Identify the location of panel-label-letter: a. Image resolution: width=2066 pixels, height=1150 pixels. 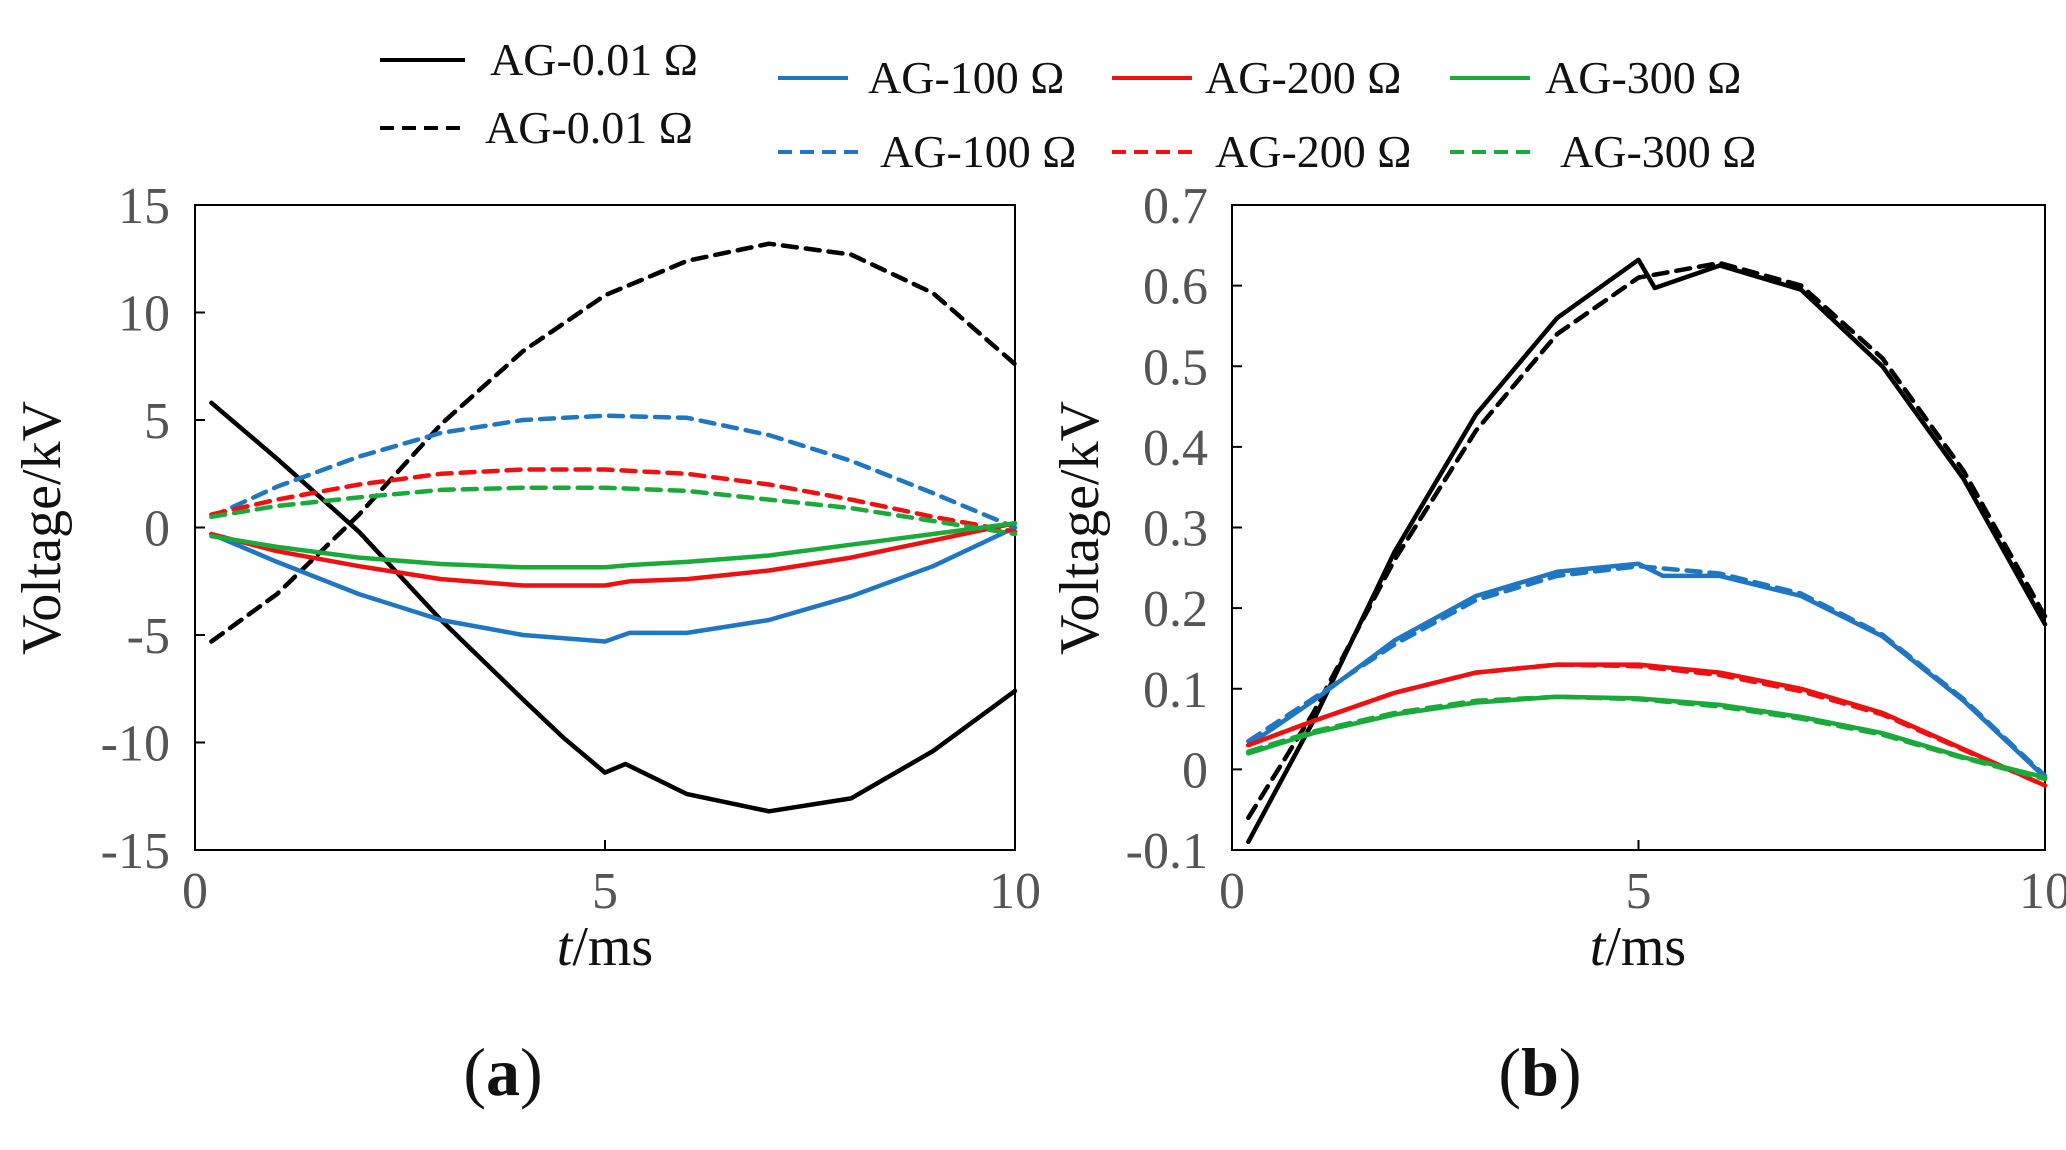
(503, 1072).